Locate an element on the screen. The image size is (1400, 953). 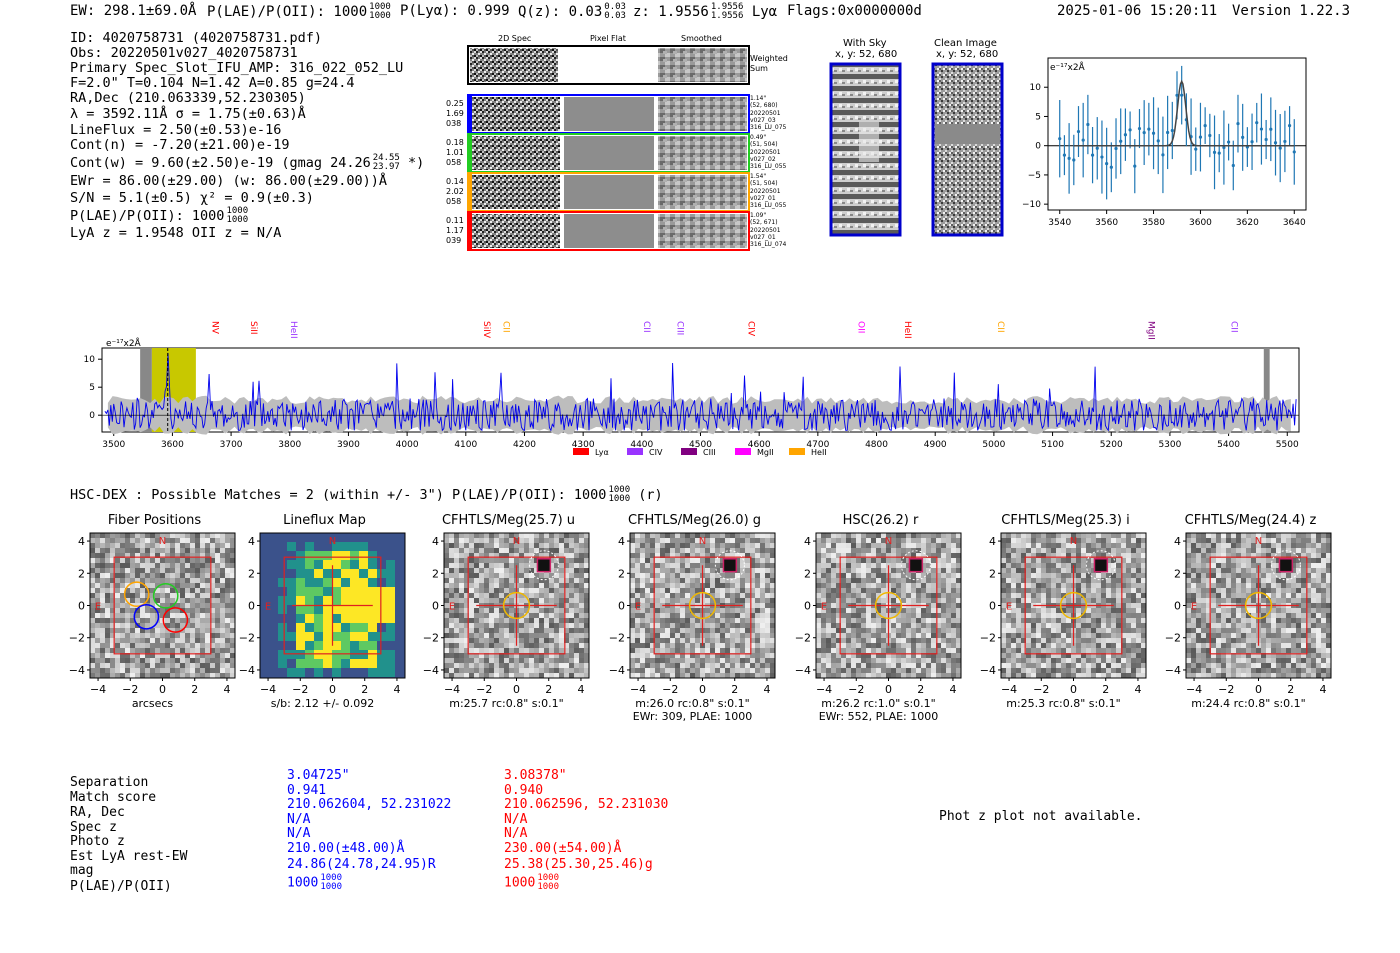
fiber-row-value: 1.17 is located at coordinates (455, 230).